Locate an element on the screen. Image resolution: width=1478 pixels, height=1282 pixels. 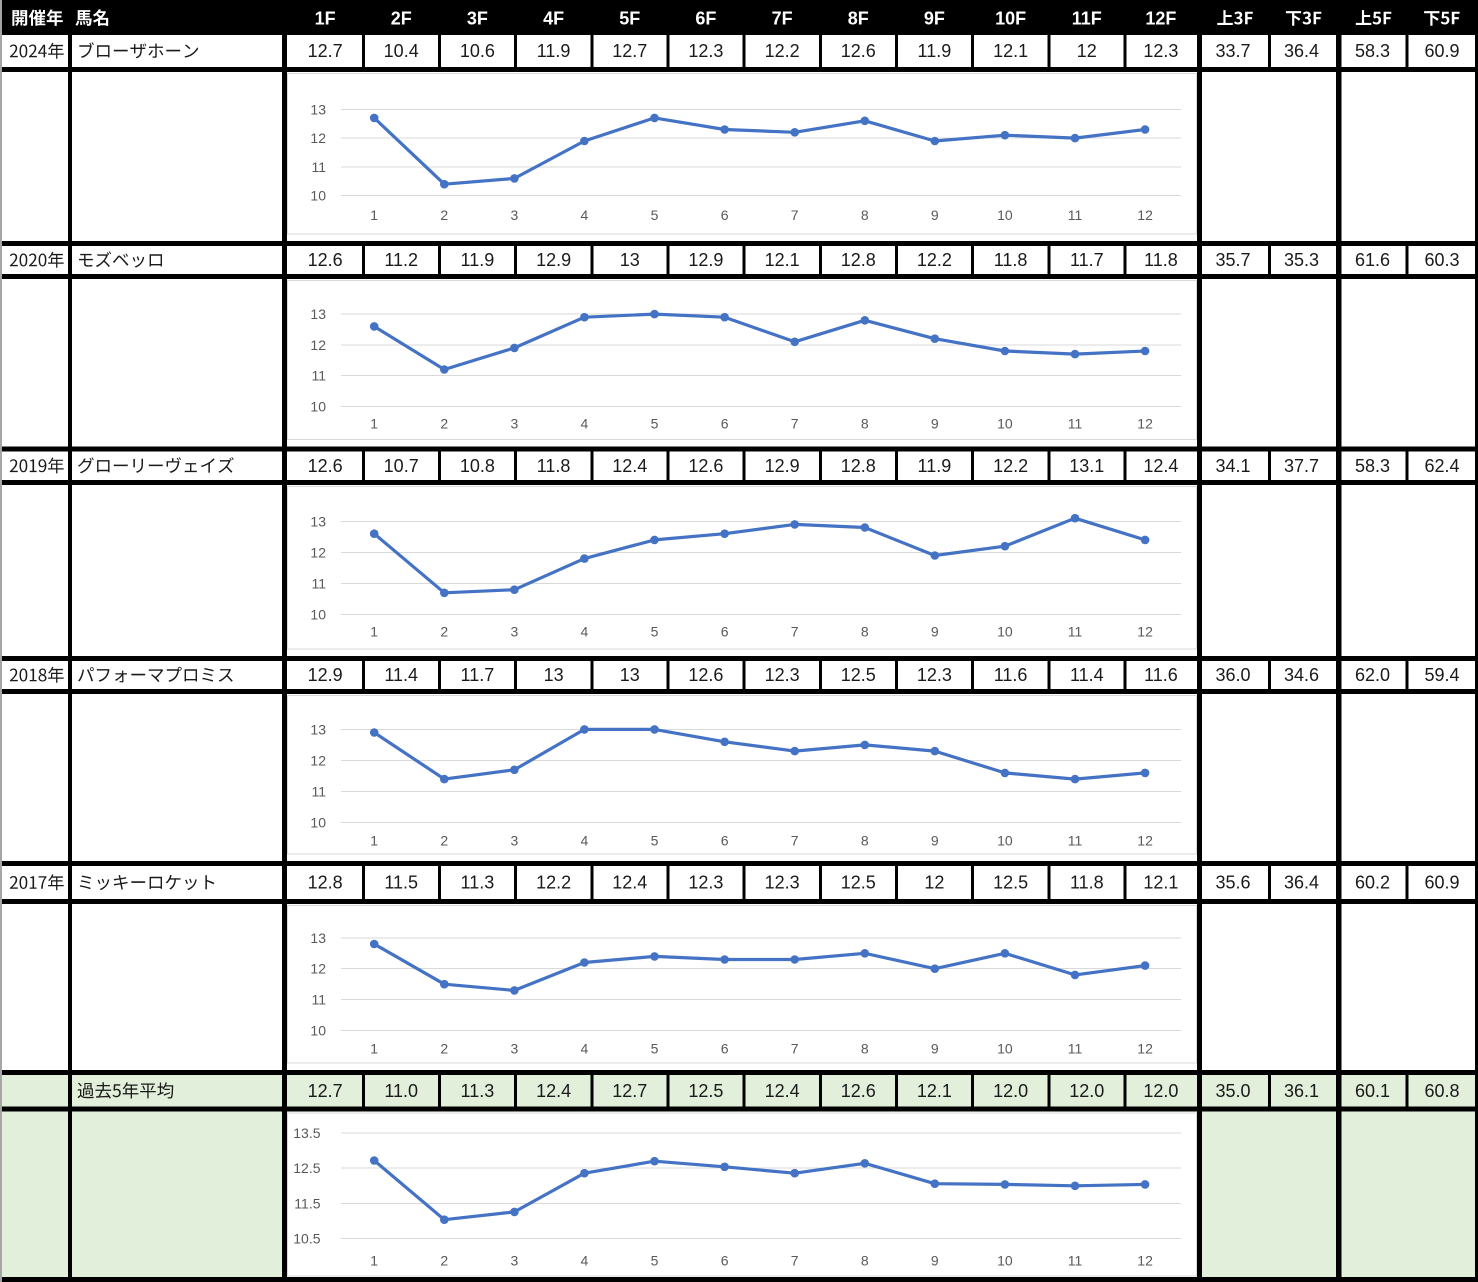
svg-text: 13 is located at coordinates (554, 675).